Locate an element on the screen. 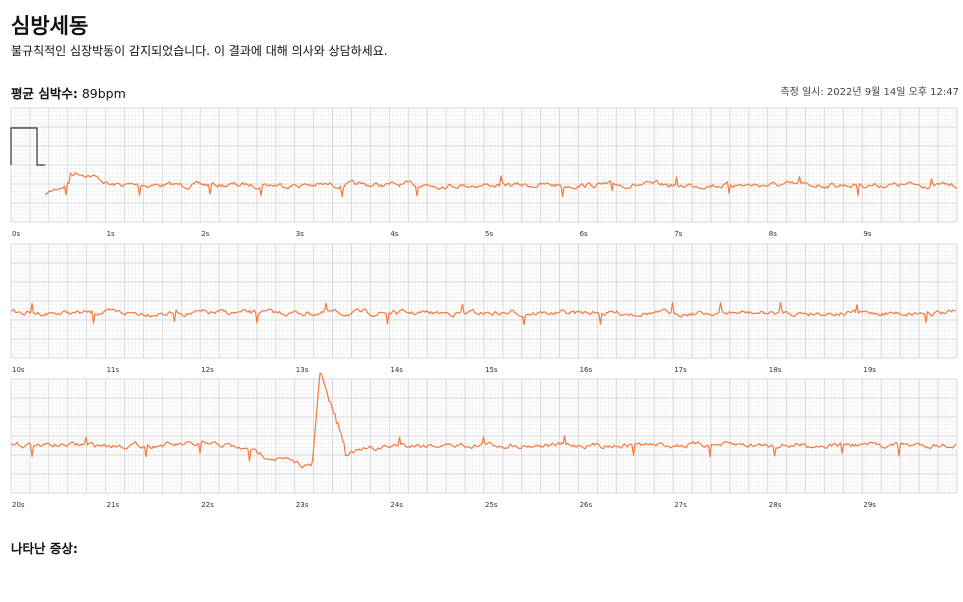 The height and width of the screenshot is (602, 963). x-tick-label: 1s is located at coordinates (111, 234).